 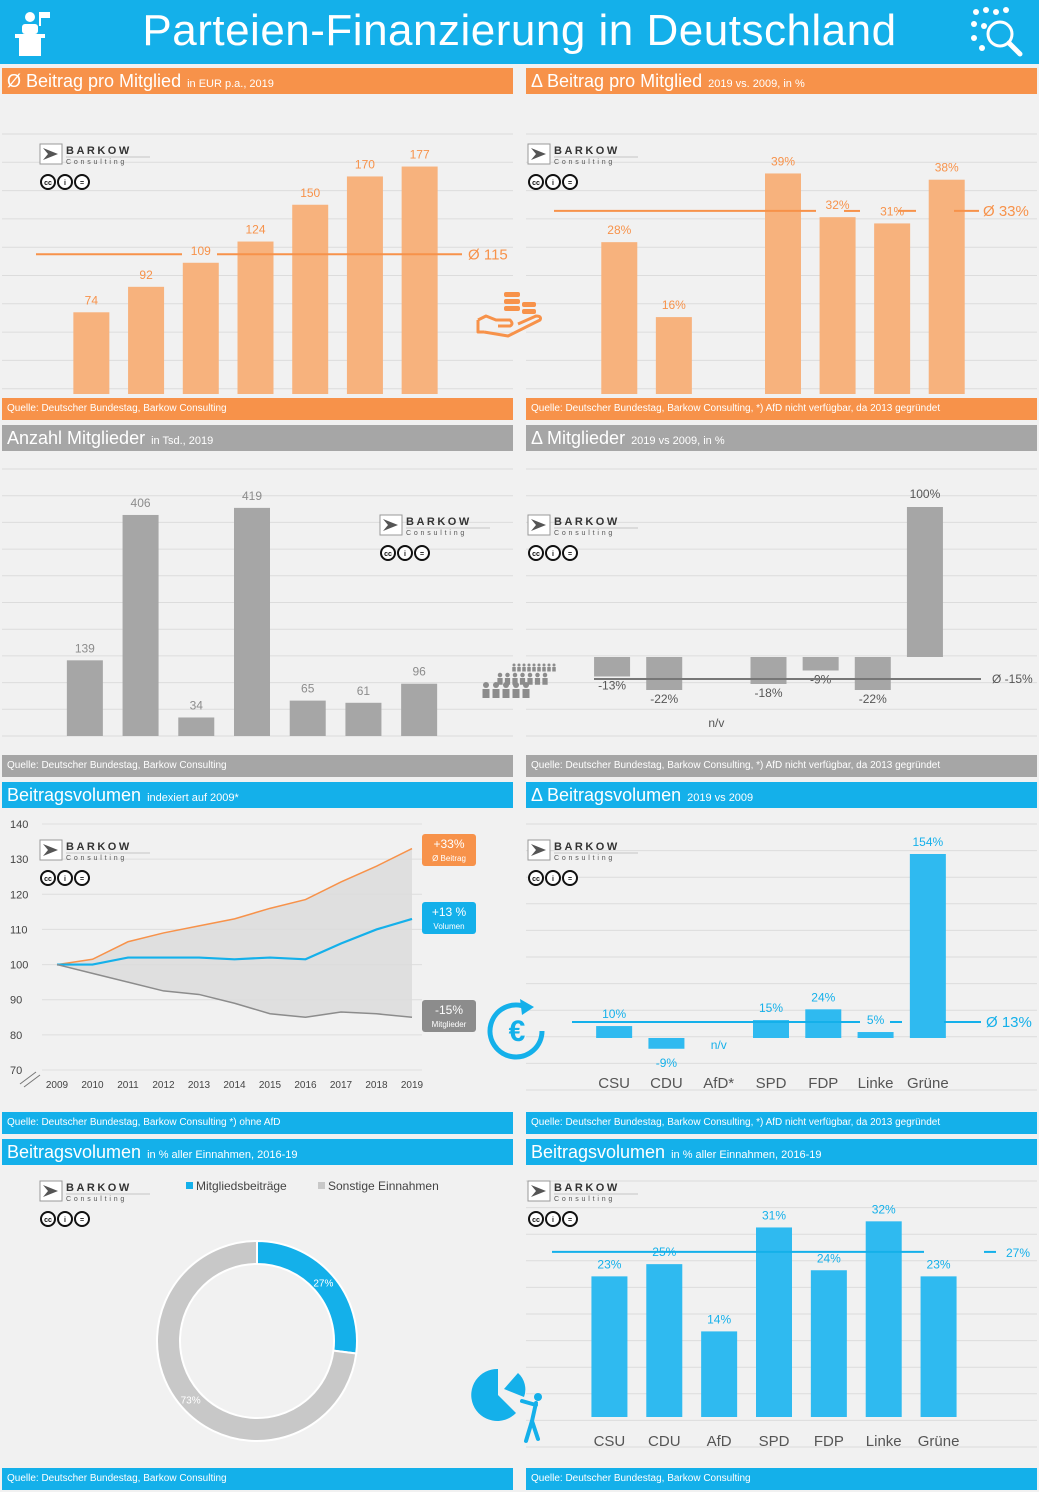 What do you see at coordinates (876, 1020) in the screenshot?
I see `data-label: 5%` at bounding box center [876, 1020].